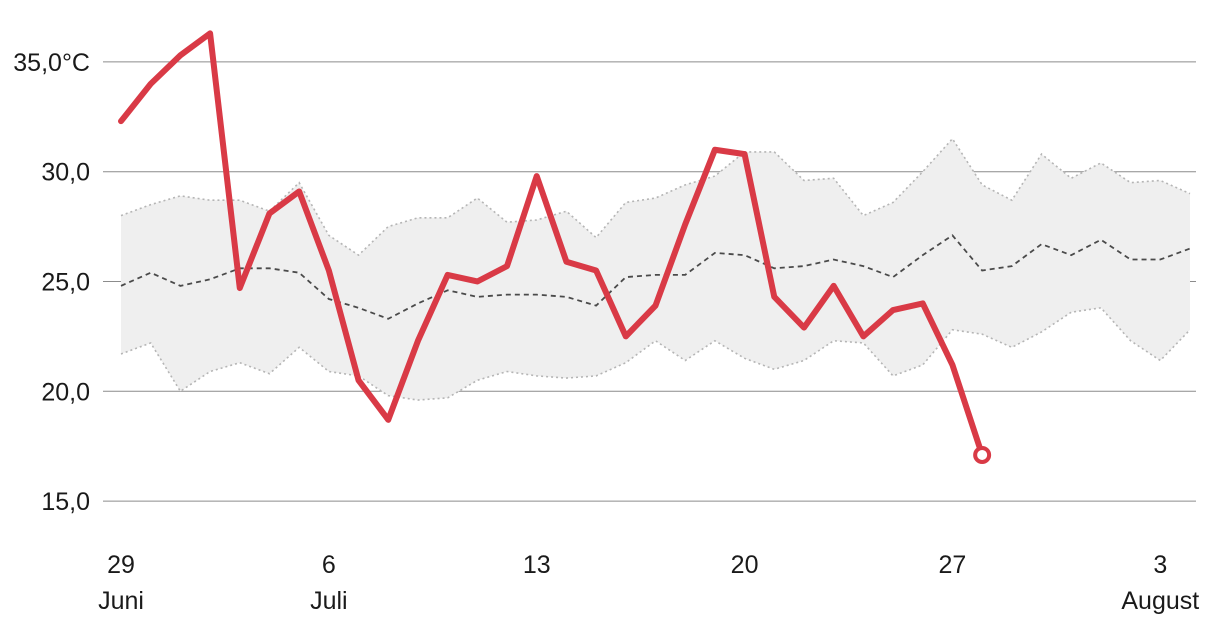 The width and height of the screenshot is (1220, 630). Describe the element at coordinates (537, 565) in the screenshot. I see `x-tick-label: 13` at that location.